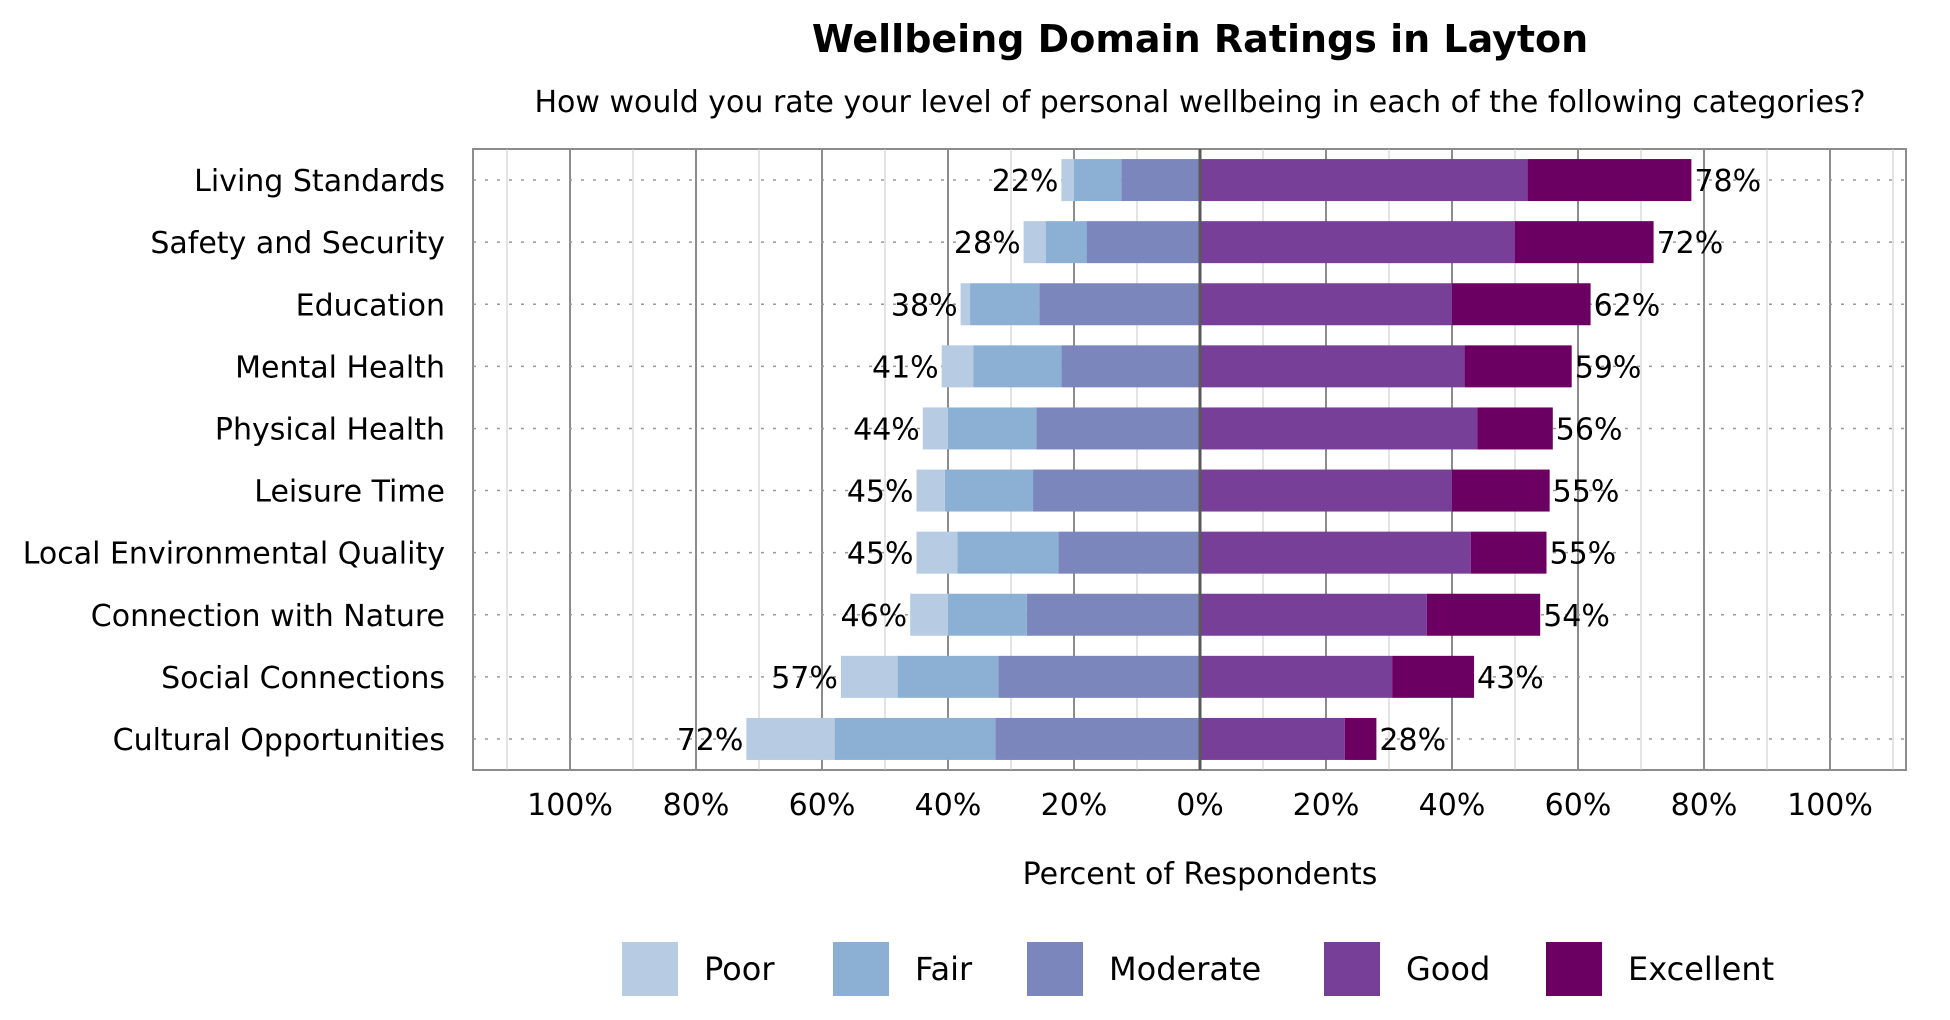  Describe the element at coordinates (330, 429) in the screenshot. I see `category-label: Physical Health` at that location.